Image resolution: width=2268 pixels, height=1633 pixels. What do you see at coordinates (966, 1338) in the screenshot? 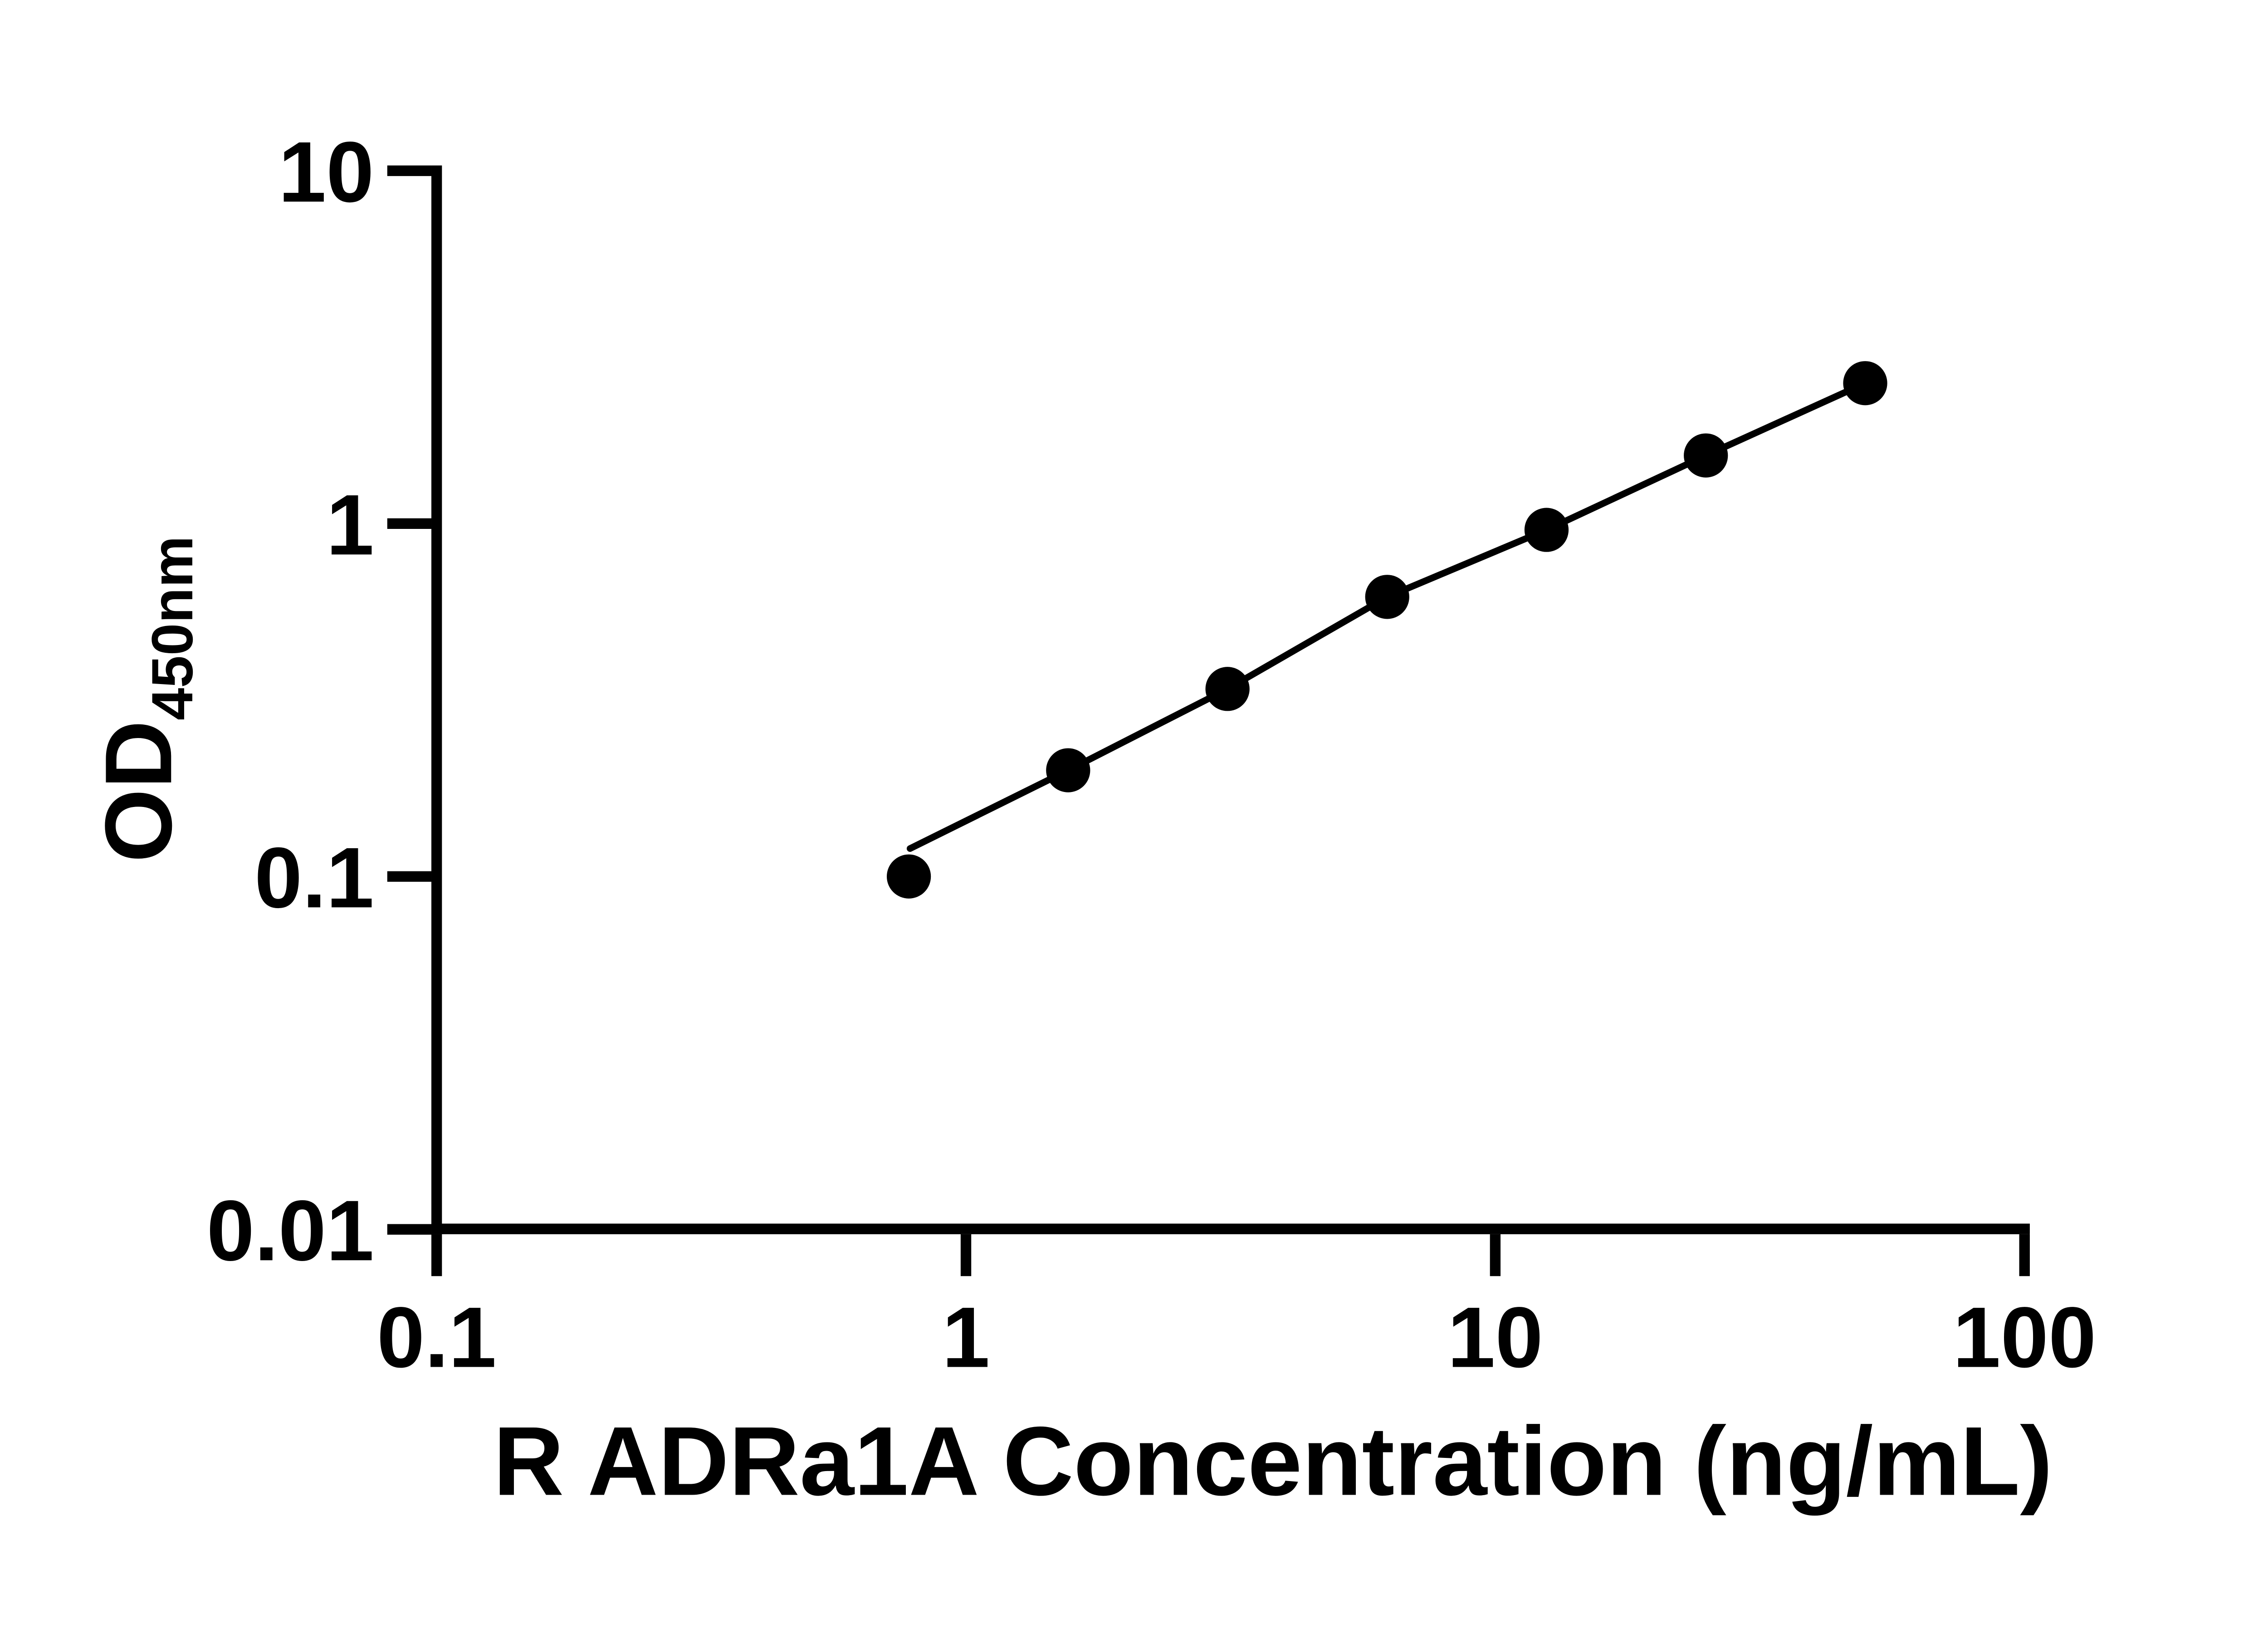
I see `x-tick-label: 1` at bounding box center [966, 1338].